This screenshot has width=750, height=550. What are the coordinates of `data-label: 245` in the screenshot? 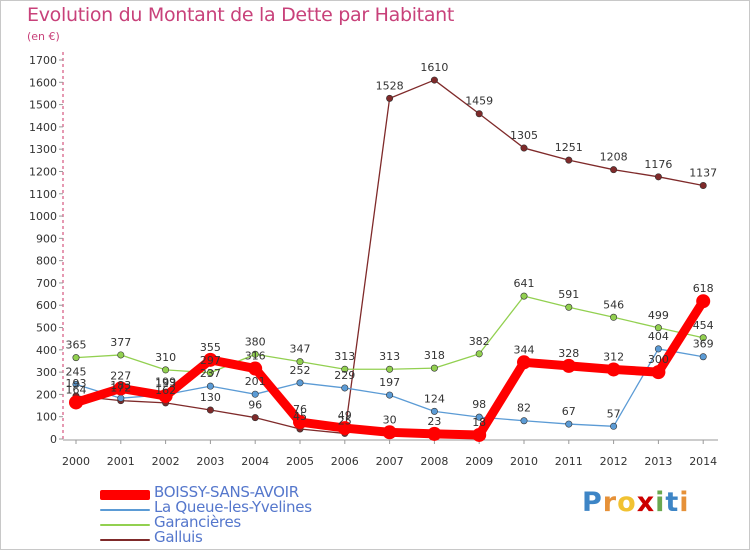 It's located at (76, 371).